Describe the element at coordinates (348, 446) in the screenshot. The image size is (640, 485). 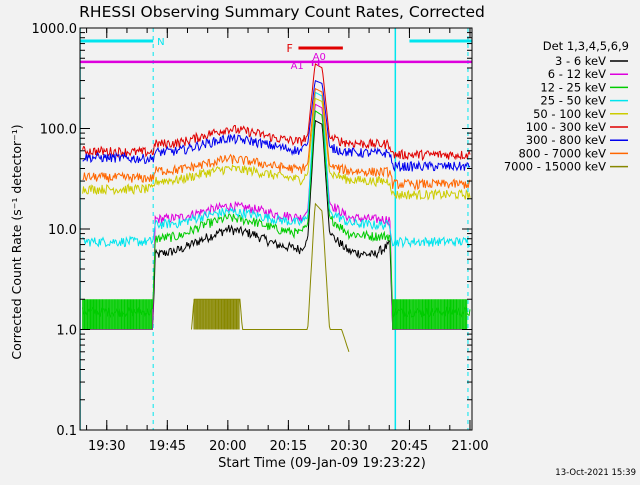
I see `x-tick-label: 20:30` at that location.